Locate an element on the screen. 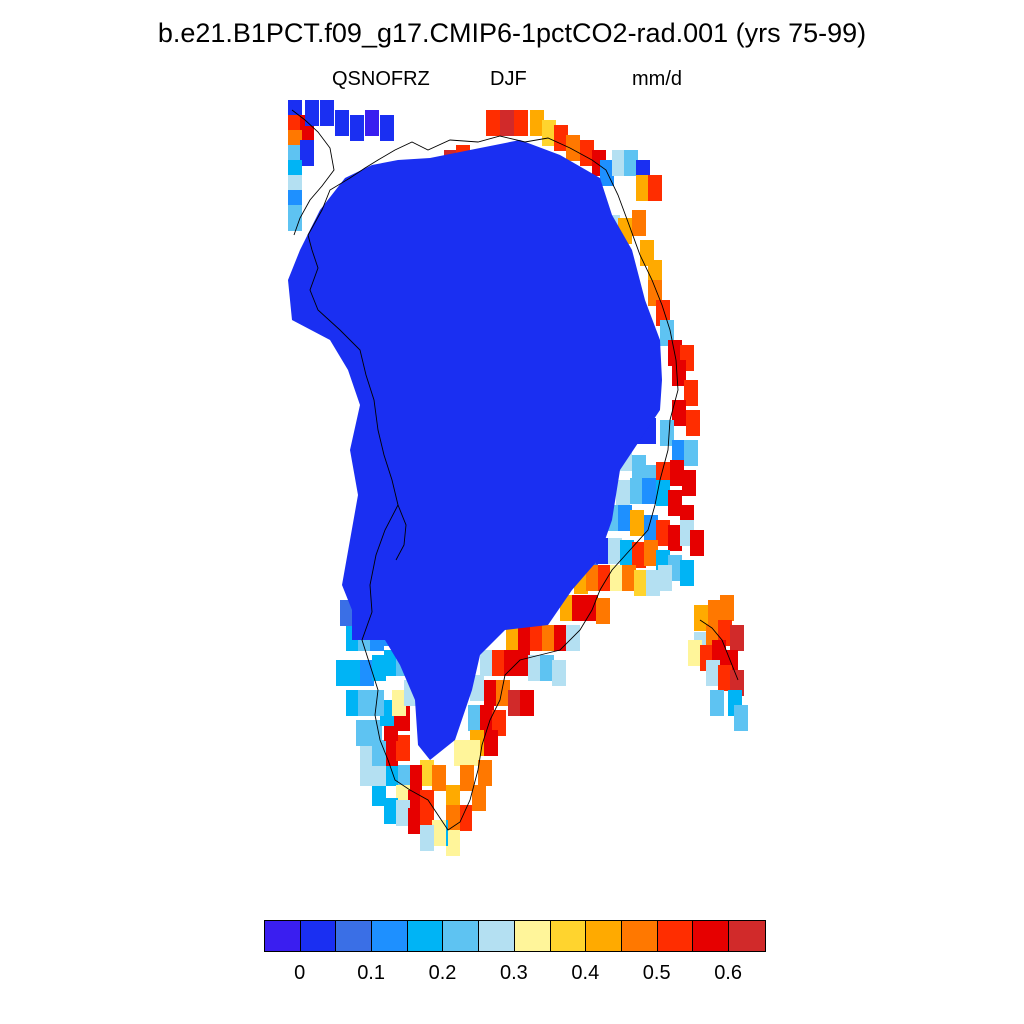  colorbar-tick-label: 0 is located at coordinates (300, 973).